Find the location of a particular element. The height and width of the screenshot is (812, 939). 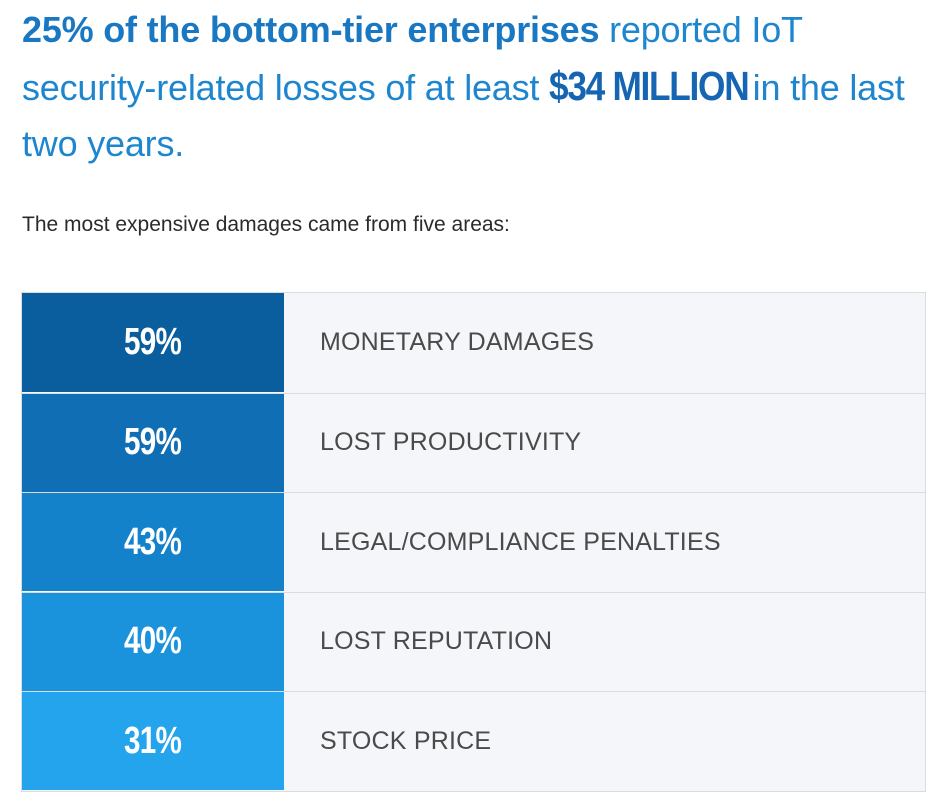

percent-cell: 31% is located at coordinates (153, 741).